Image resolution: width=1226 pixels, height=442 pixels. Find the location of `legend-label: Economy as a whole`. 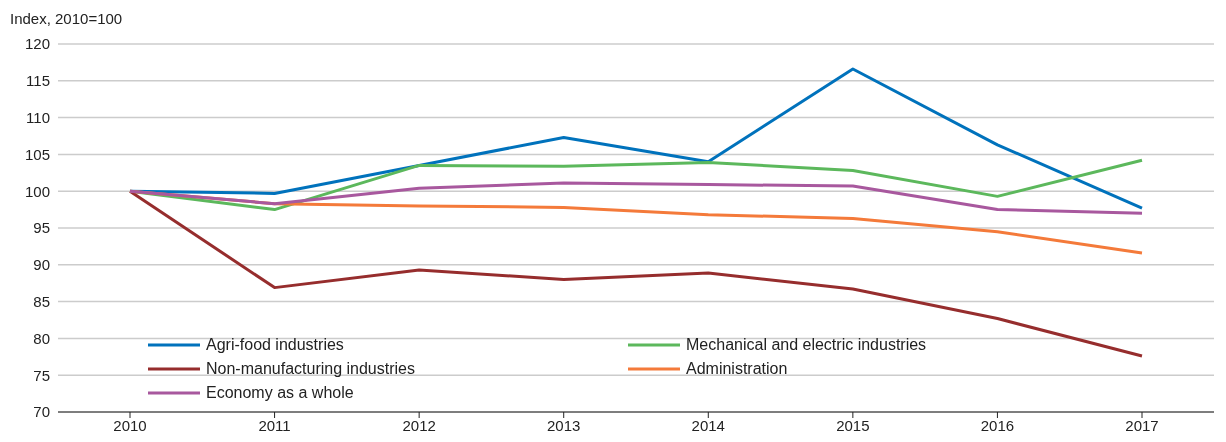

legend-label: Economy as a whole is located at coordinates (280, 393).